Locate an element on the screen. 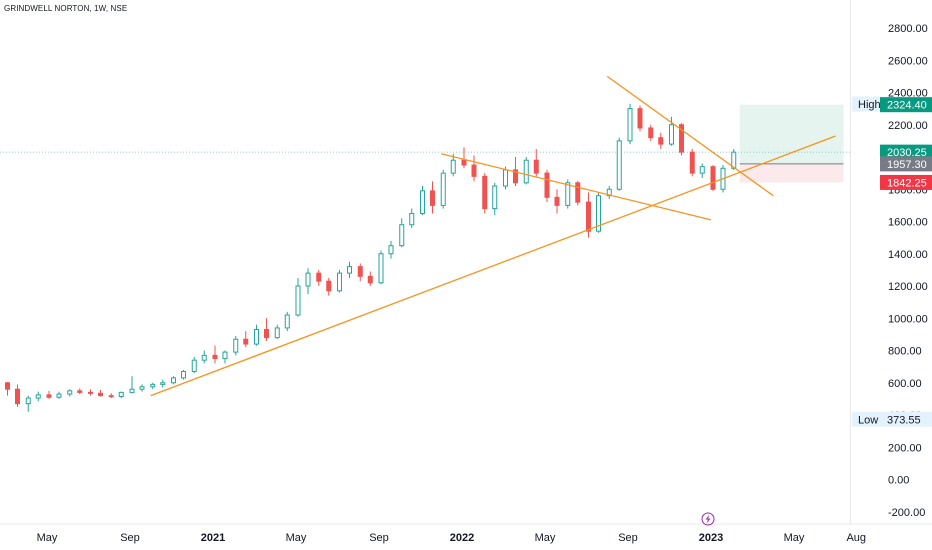 The height and width of the screenshot is (550, 932). price-tag-value: 2324.40 is located at coordinates (907, 106).